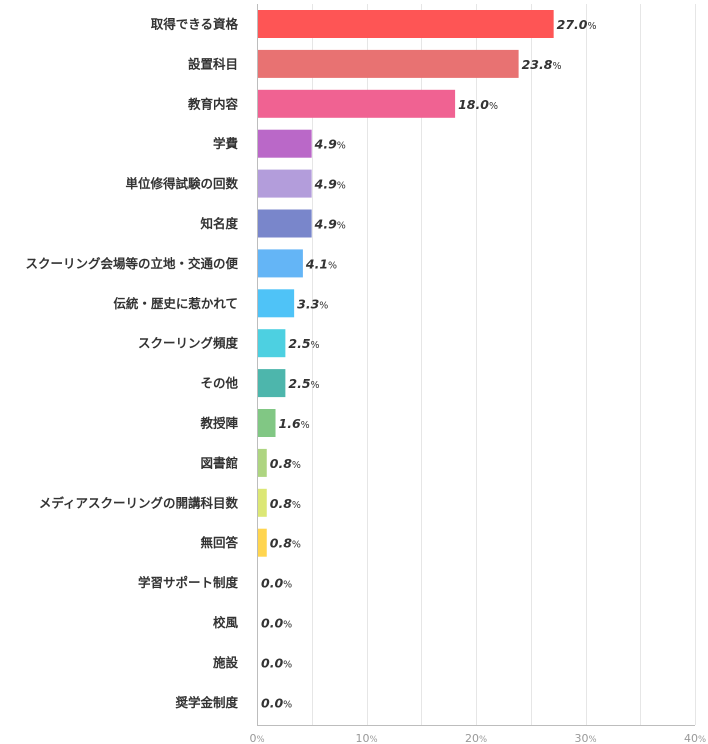 The width and height of the screenshot is (708, 744). I want to click on x-tick-label: 20%, so click(476, 738).